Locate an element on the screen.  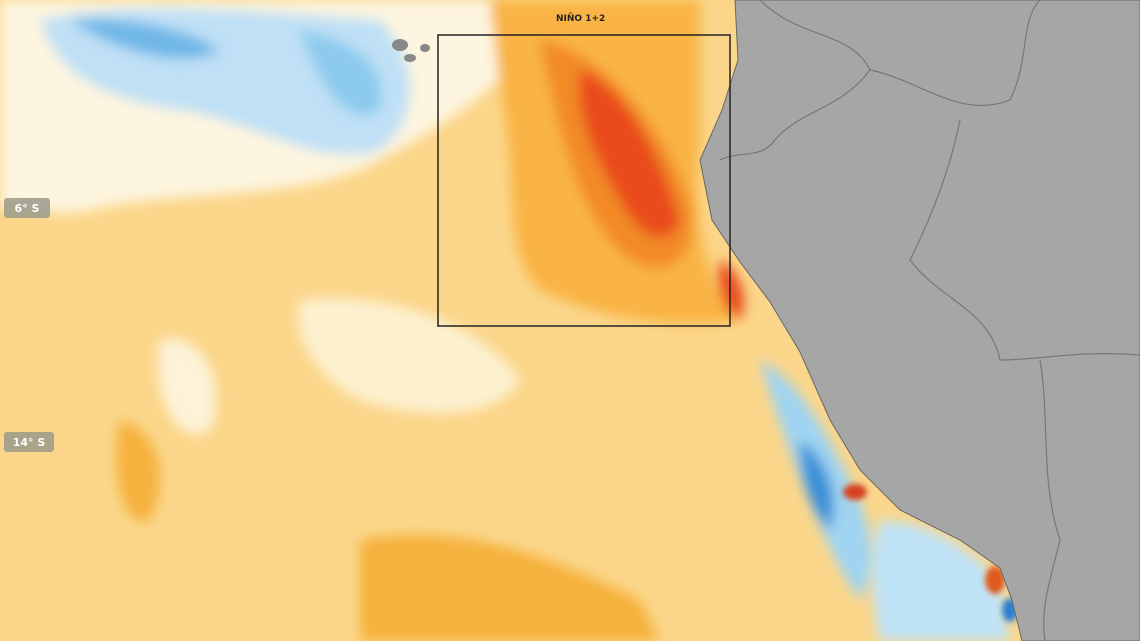
region-label: NIÑO 1+2 is located at coordinates (580, 18).